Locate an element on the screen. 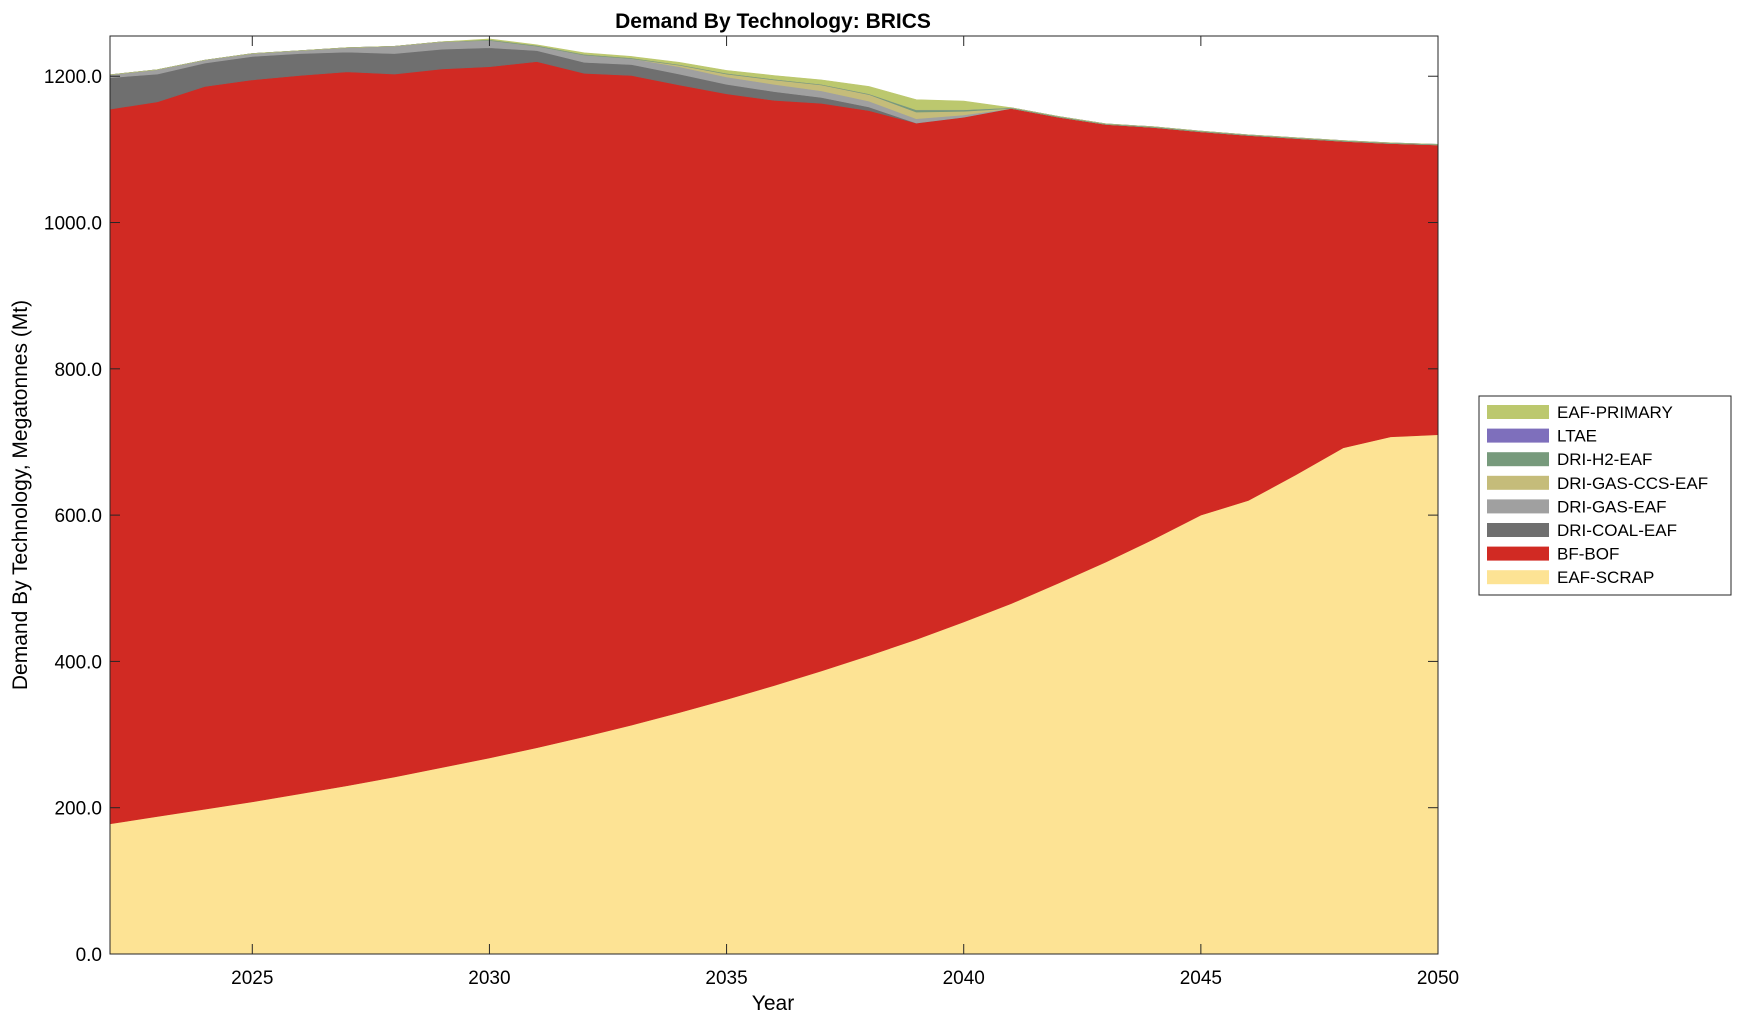 This screenshot has width=1738, height=1021. legend-swatch-ltae is located at coordinates (1518, 435).